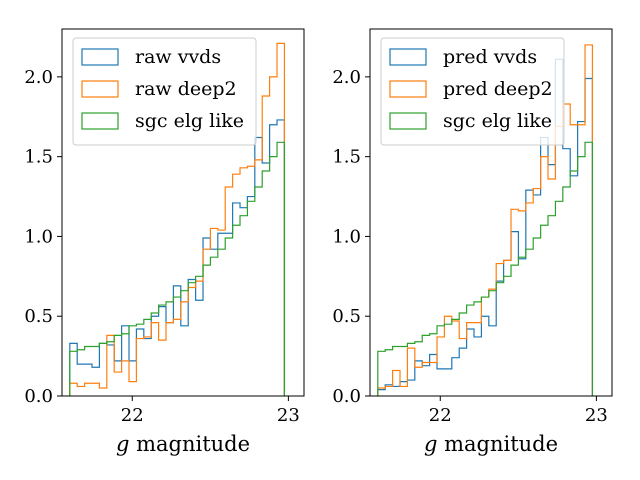 The image size is (640, 480). What do you see at coordinates (178, 57) in the screenshot?
I see `legend-label: raw vvds` at bounding box center [178, 57].